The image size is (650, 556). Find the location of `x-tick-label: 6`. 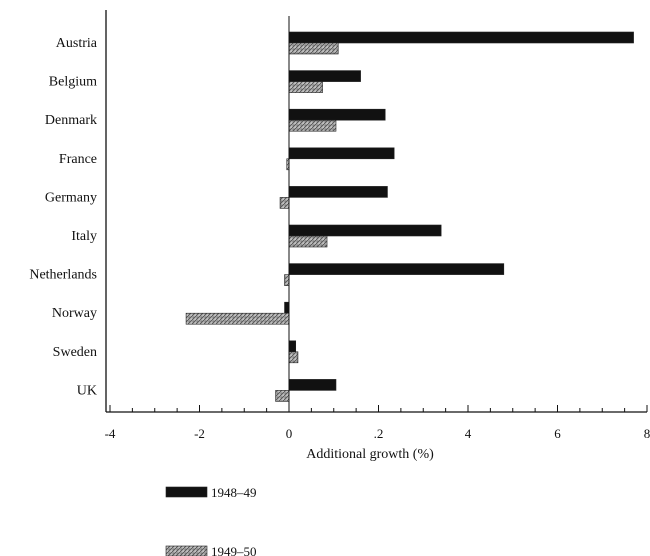

x-tick-label: 6 is located at coordinates (557, 433).